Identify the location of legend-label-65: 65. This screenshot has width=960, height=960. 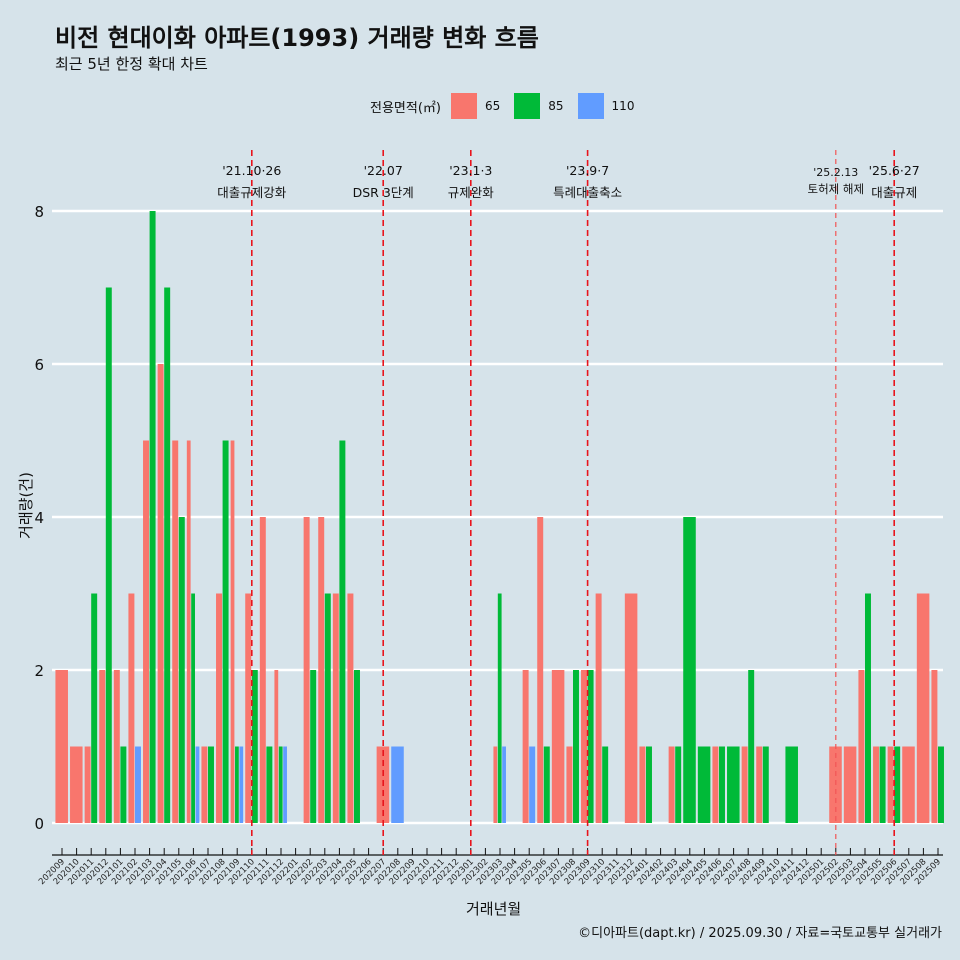
(492, 106).